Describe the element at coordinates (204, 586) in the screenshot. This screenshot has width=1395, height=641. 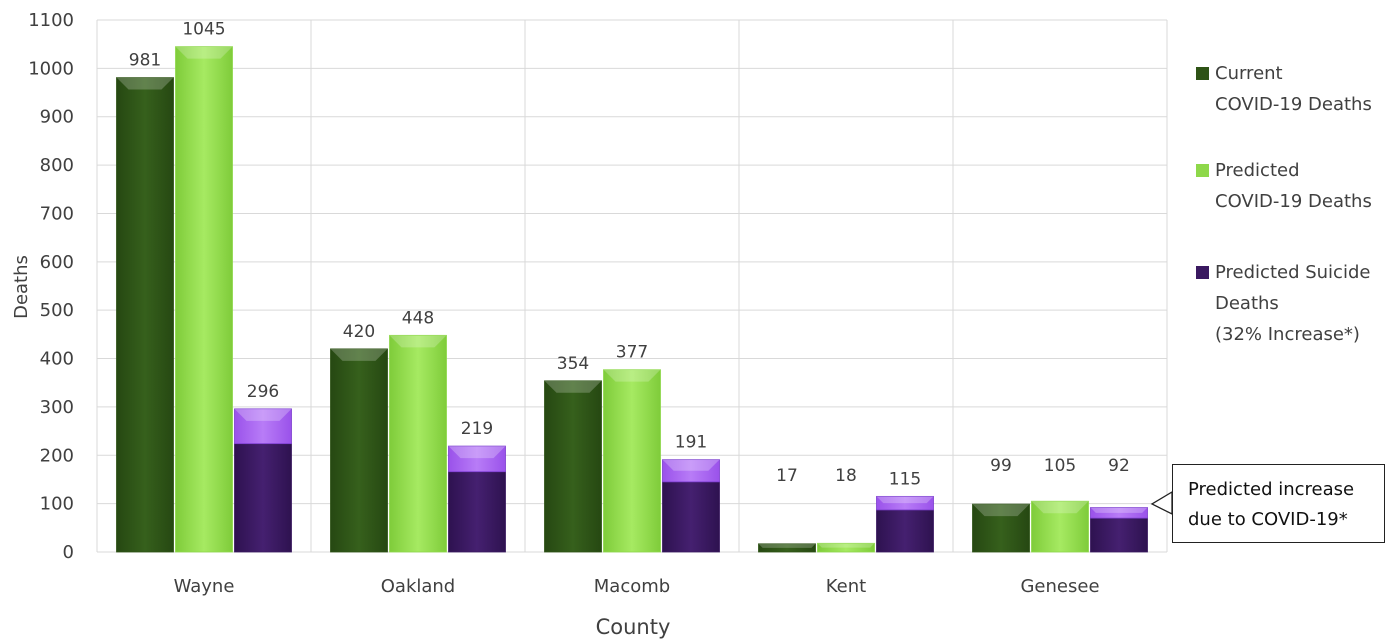
I see `x-tick-label: Wayne` at that location.